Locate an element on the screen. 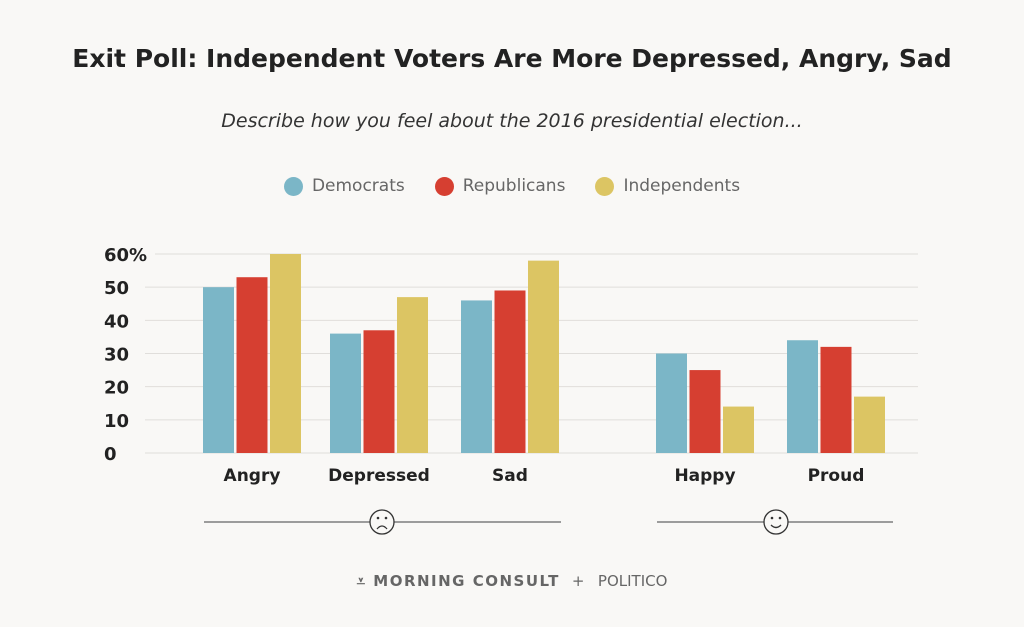 This screenshot has height=627, width=1024. bar-sad-independents is located at coordinates (543, 356).